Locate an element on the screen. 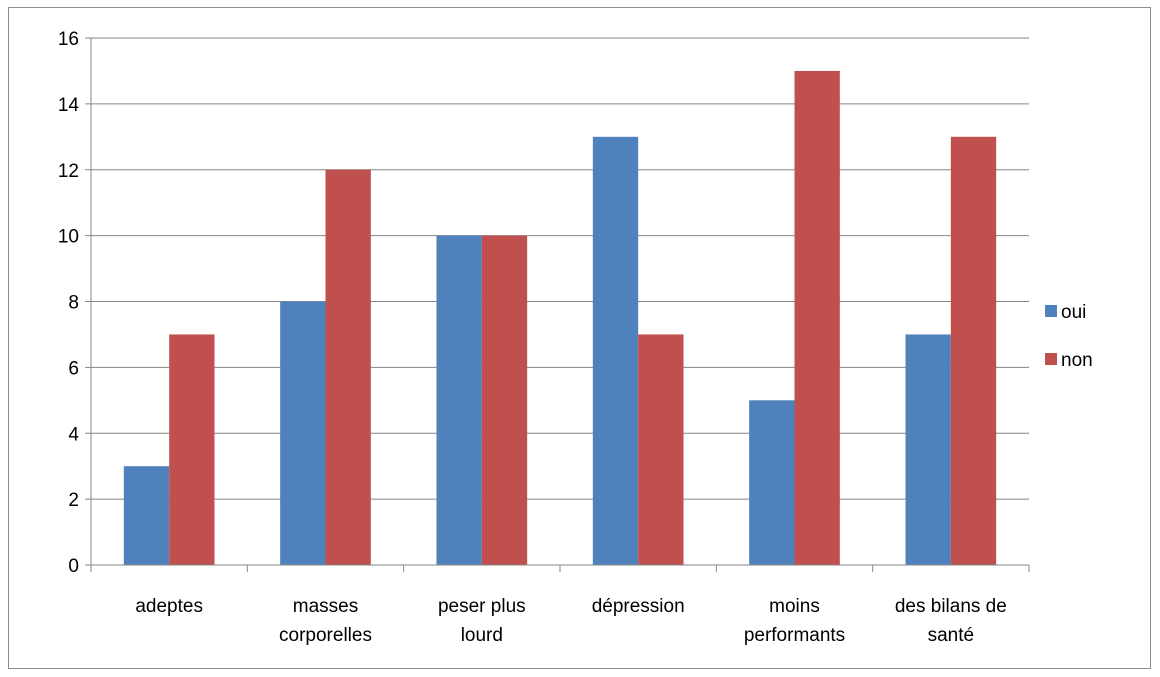  y-tick-label: 14 is located at coordinates (69, 105).